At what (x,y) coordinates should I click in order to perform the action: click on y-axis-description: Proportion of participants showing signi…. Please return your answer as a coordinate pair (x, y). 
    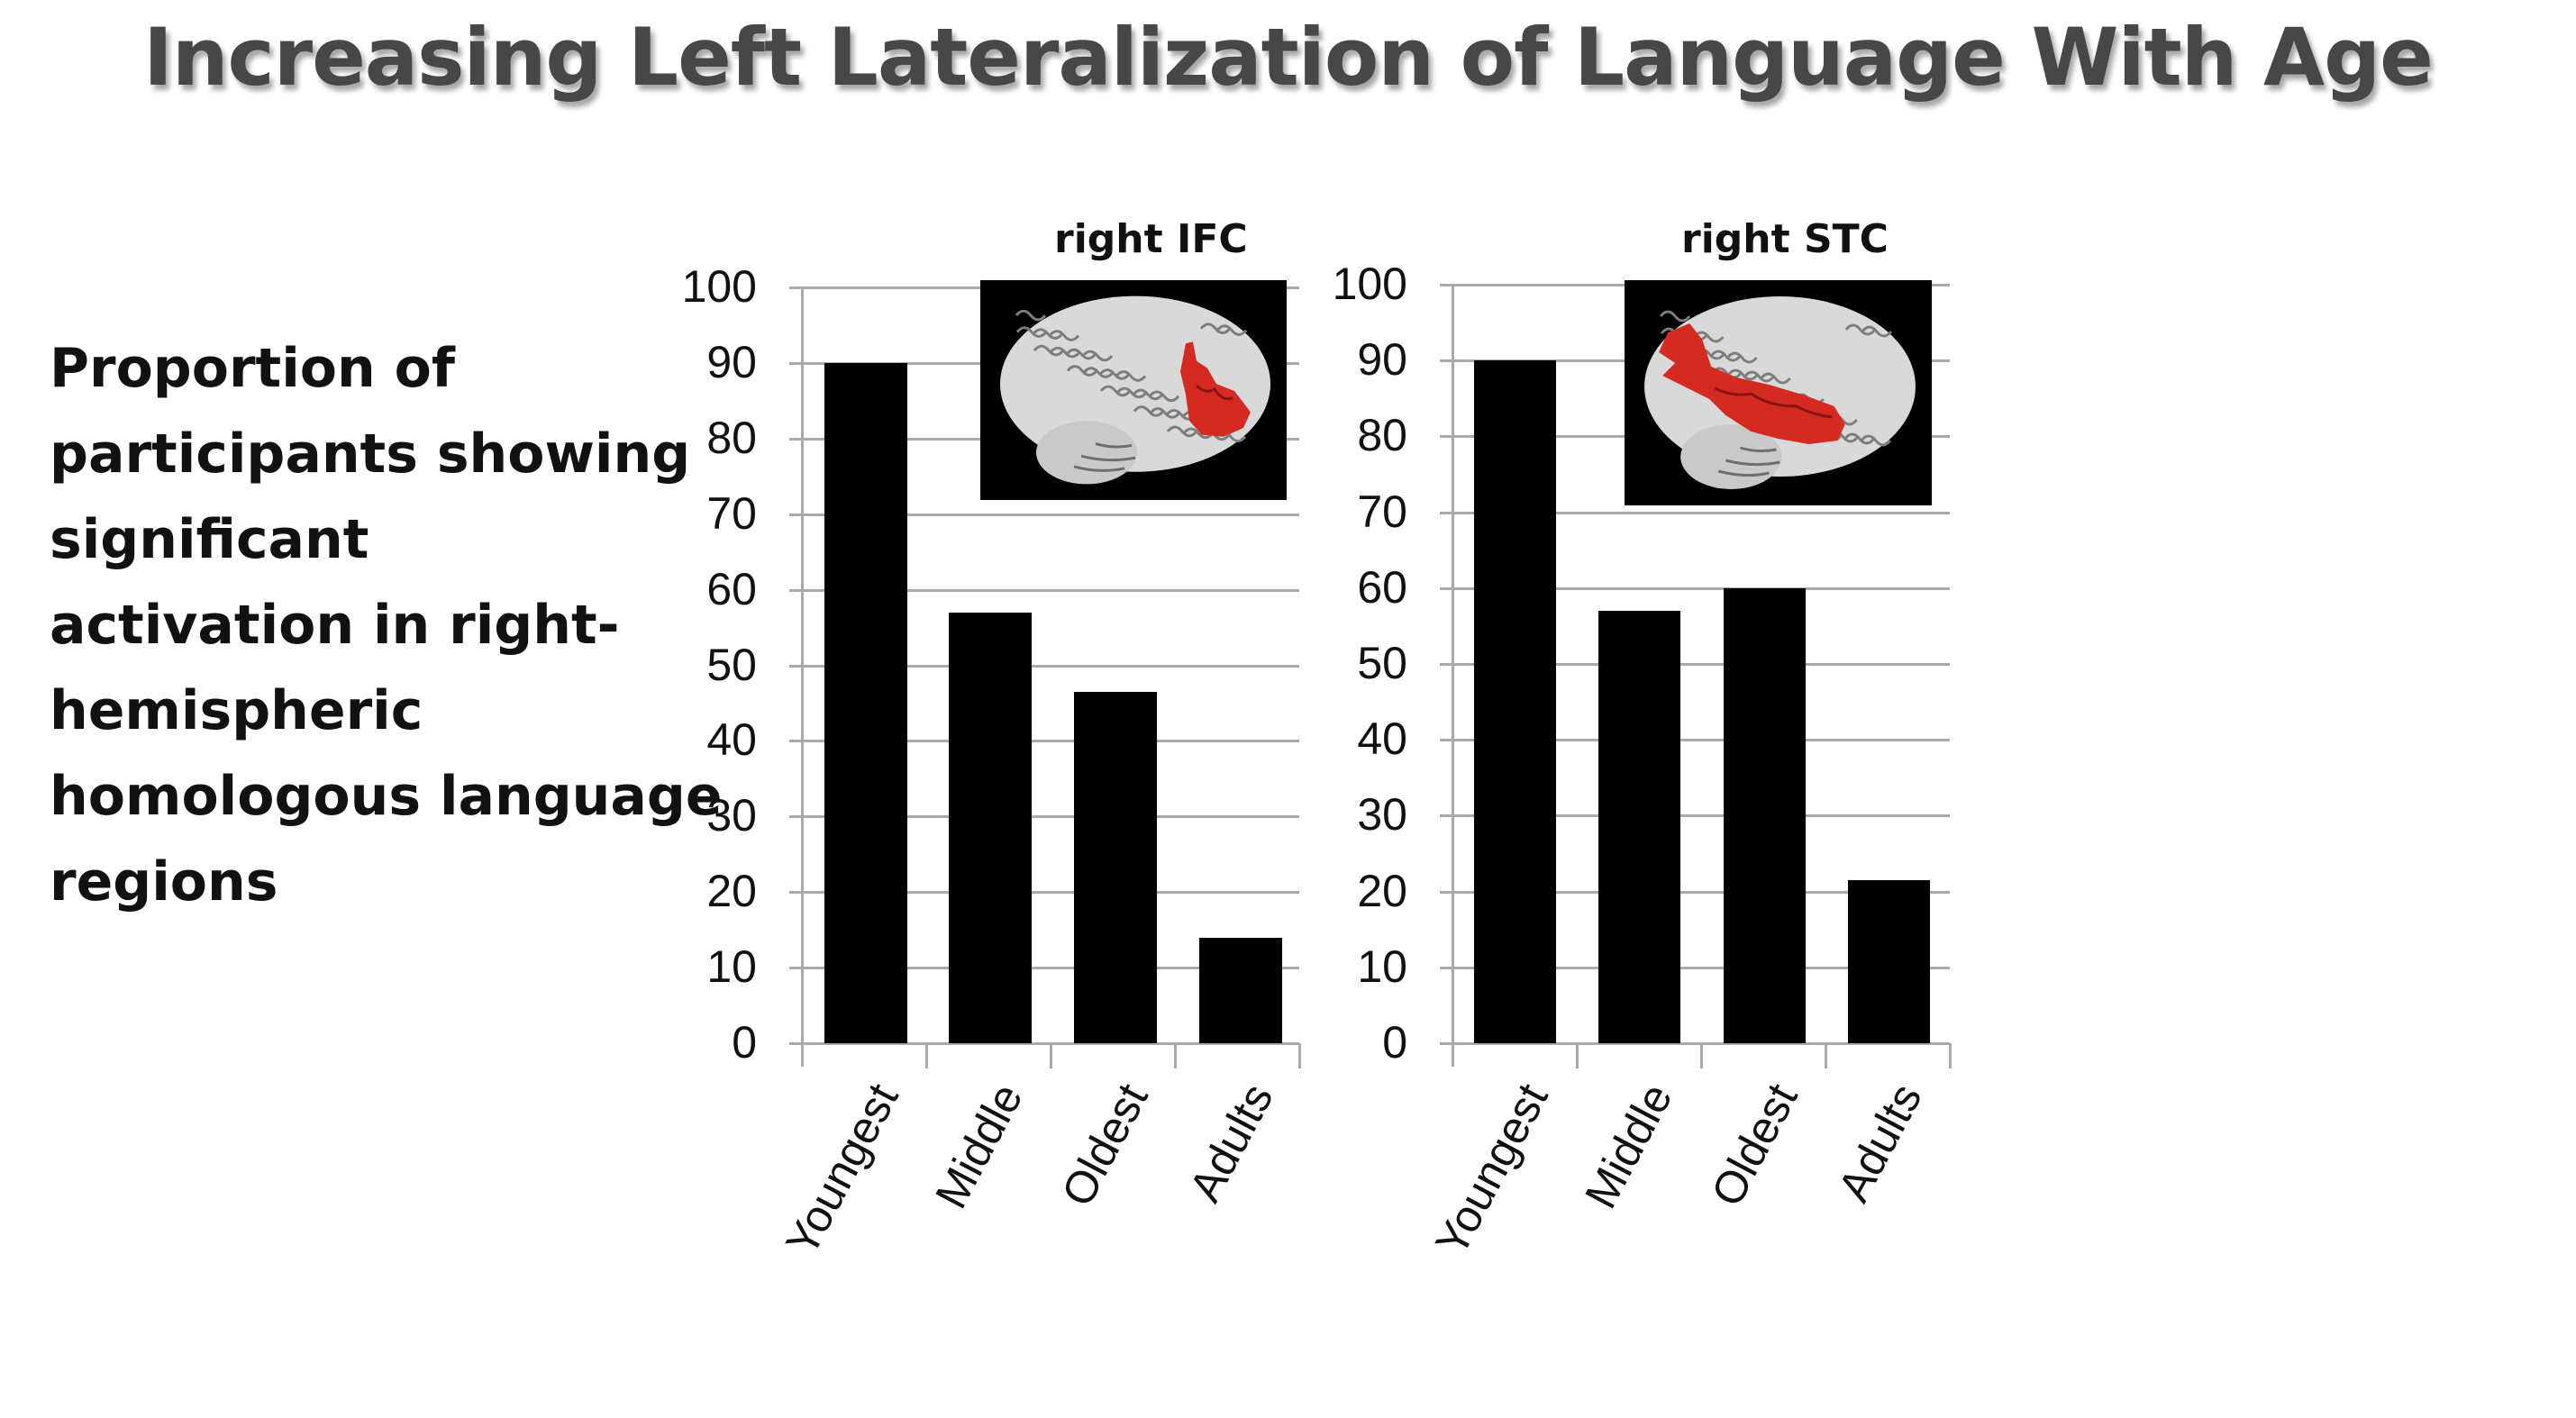
    Looking at the image, I should click on (386, 625).